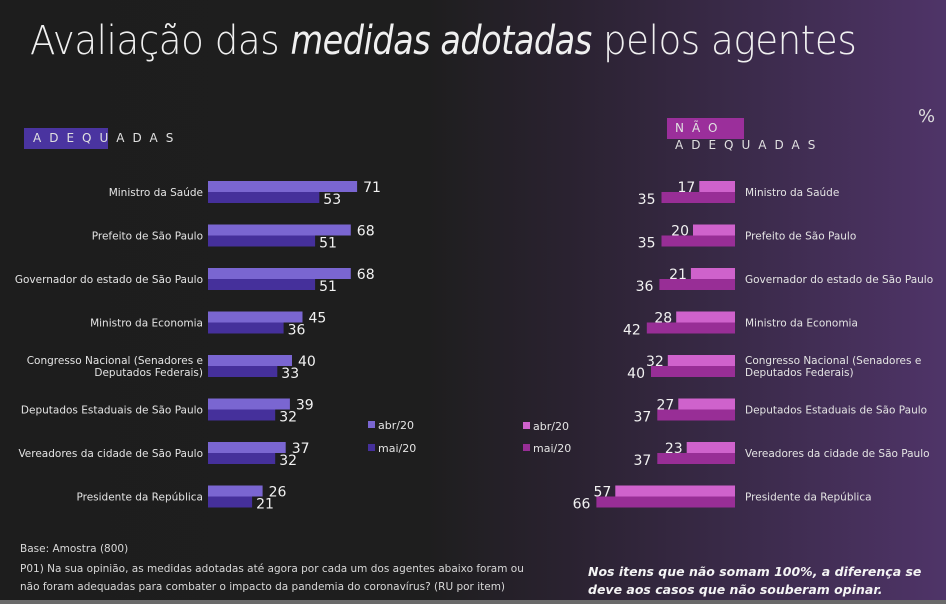 Image resolution: width=946 pixels, height=604 pixels. Describe the element at coordinates (290, 374) in the screenshot. I see `value-label-adequadas-mai: 33` at that location.